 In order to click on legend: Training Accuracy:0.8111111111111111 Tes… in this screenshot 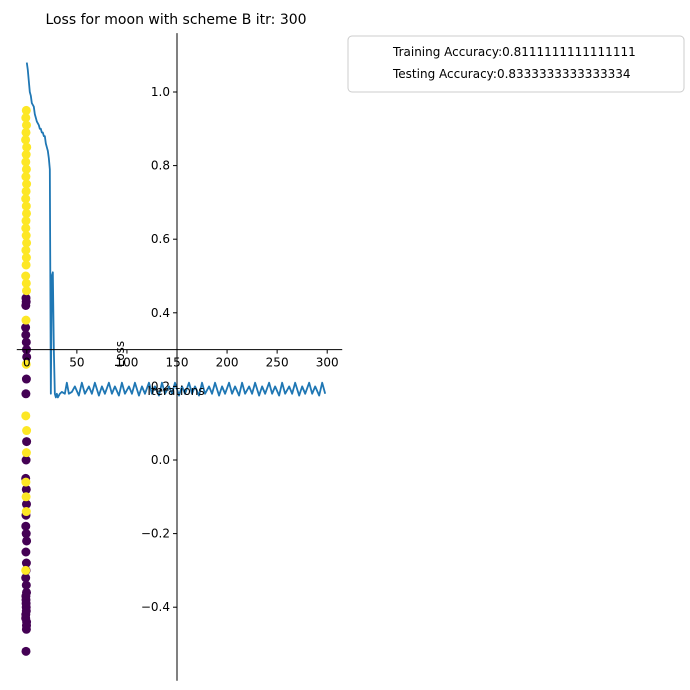, I will do `click(516, 64)`.